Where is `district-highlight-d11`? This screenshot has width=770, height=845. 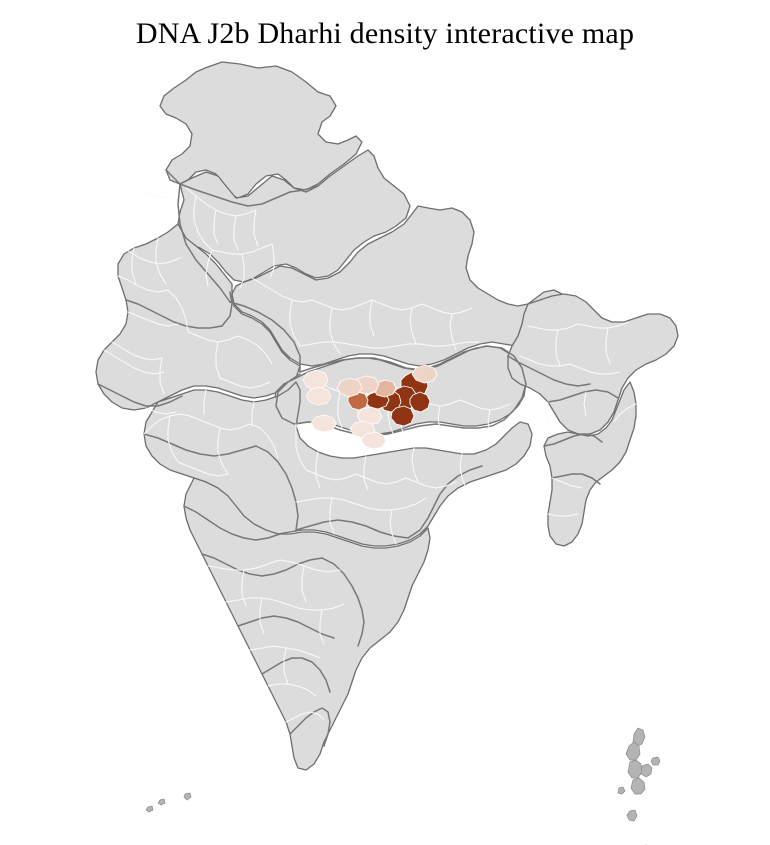 district-highlight-d11 is located at coordinates (424, 374).